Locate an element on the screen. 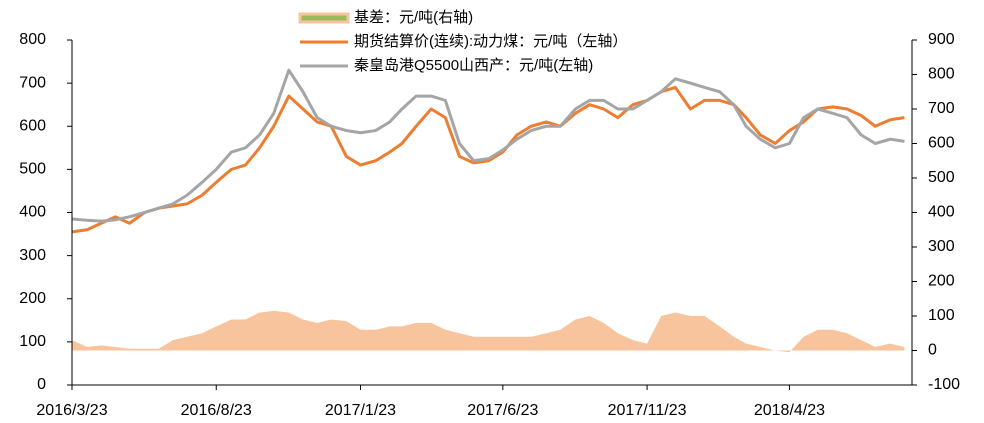 Image resolution: width=984 pixels, height=423 pixels. x-tick-label: 2017/11/23 is located at coordinates (647, 410).